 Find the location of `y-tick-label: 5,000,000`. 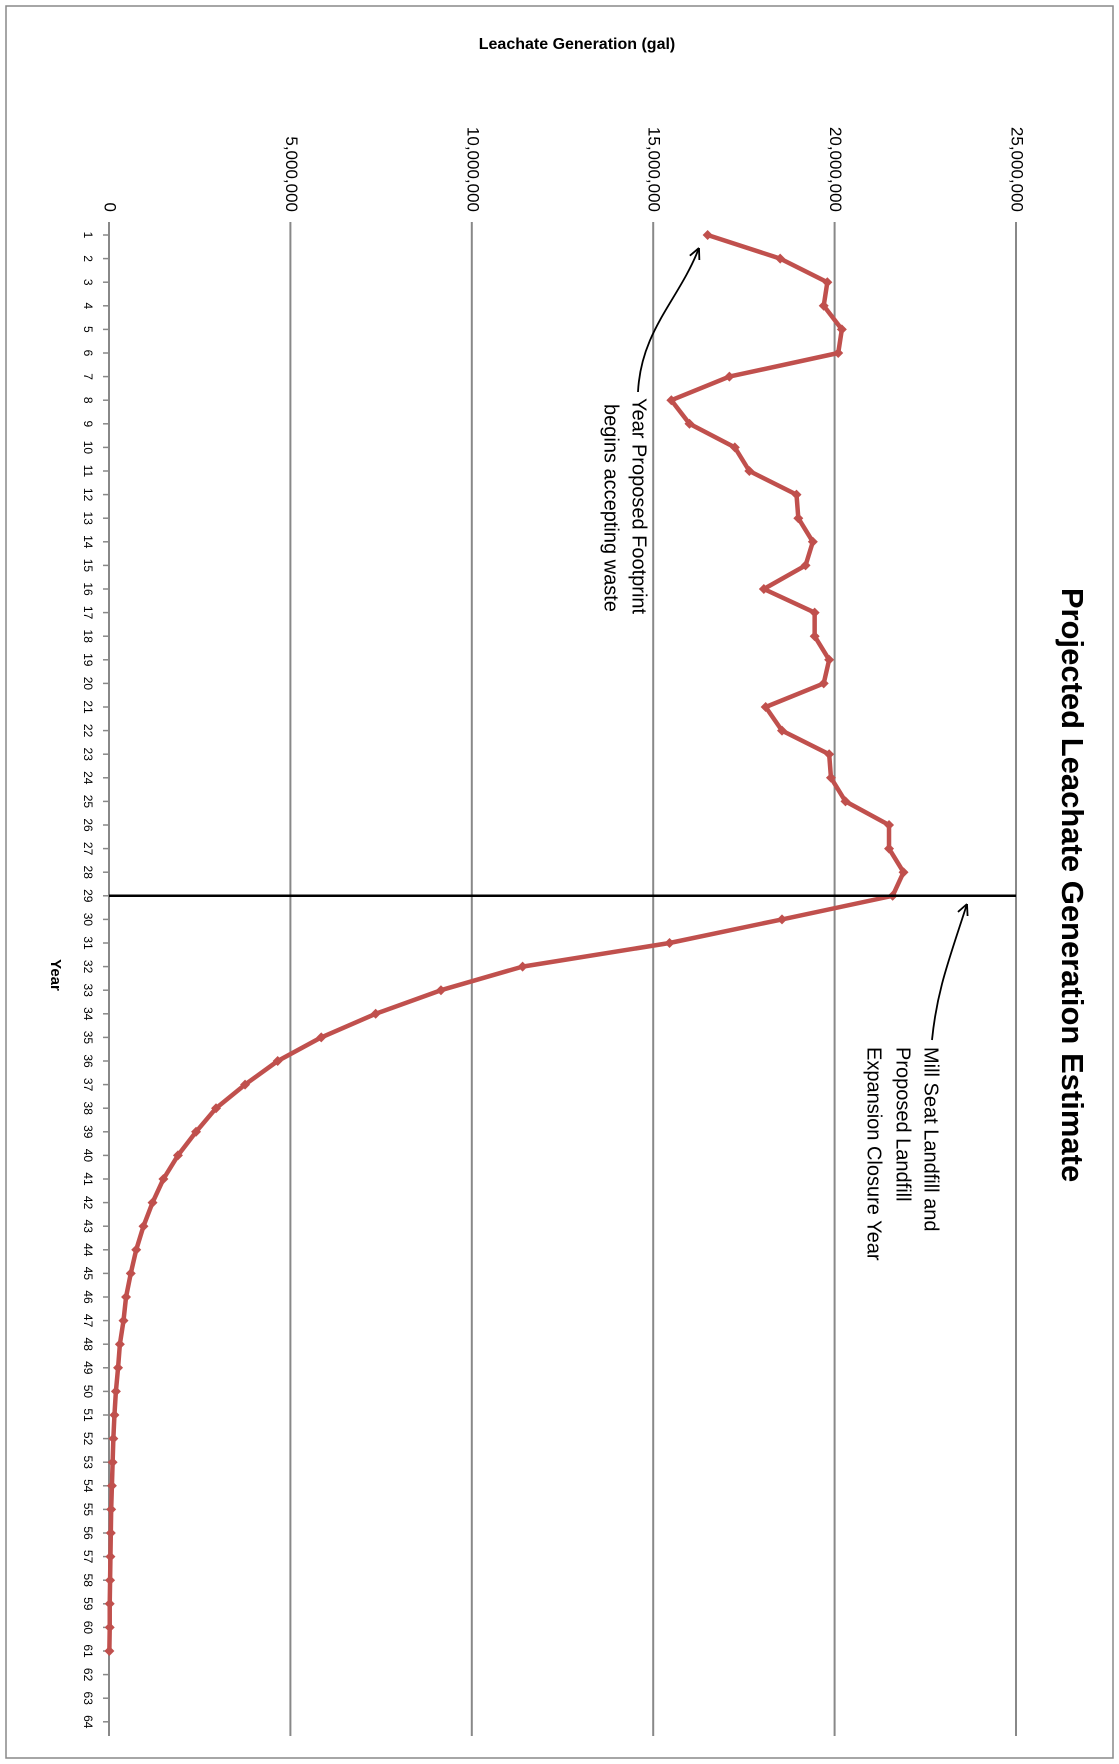

y-tick-label: 5,000,000 is located at coordinates (291, 174).